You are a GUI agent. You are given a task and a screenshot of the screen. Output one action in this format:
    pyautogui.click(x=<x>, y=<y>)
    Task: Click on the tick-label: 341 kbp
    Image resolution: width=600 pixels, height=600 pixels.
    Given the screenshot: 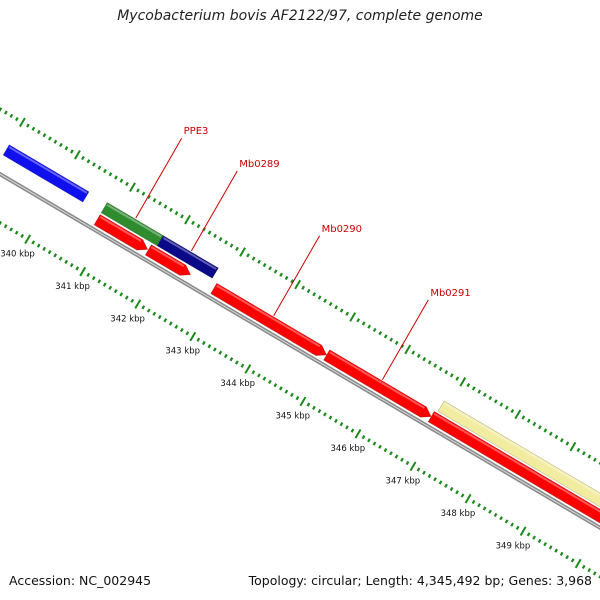 What is the action you would take?
    pyautogui.click(x=72, y=287)
    